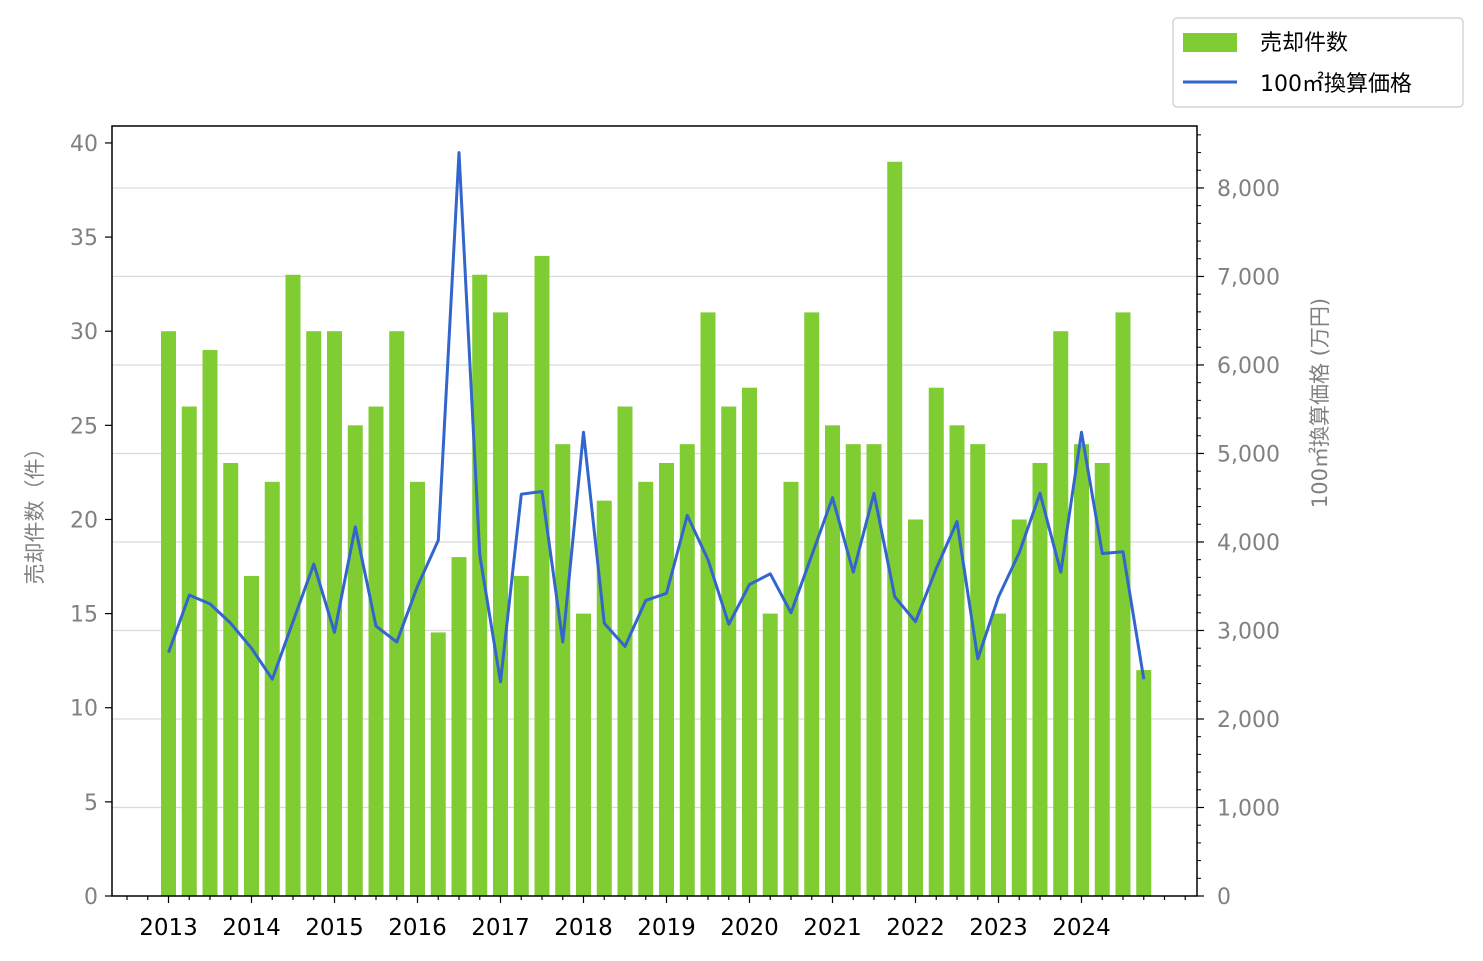  What do you see at coordinates (91, 803) in the screenshot?
I see `y-tick-label-left: 5` at bounding box center [91, 803].